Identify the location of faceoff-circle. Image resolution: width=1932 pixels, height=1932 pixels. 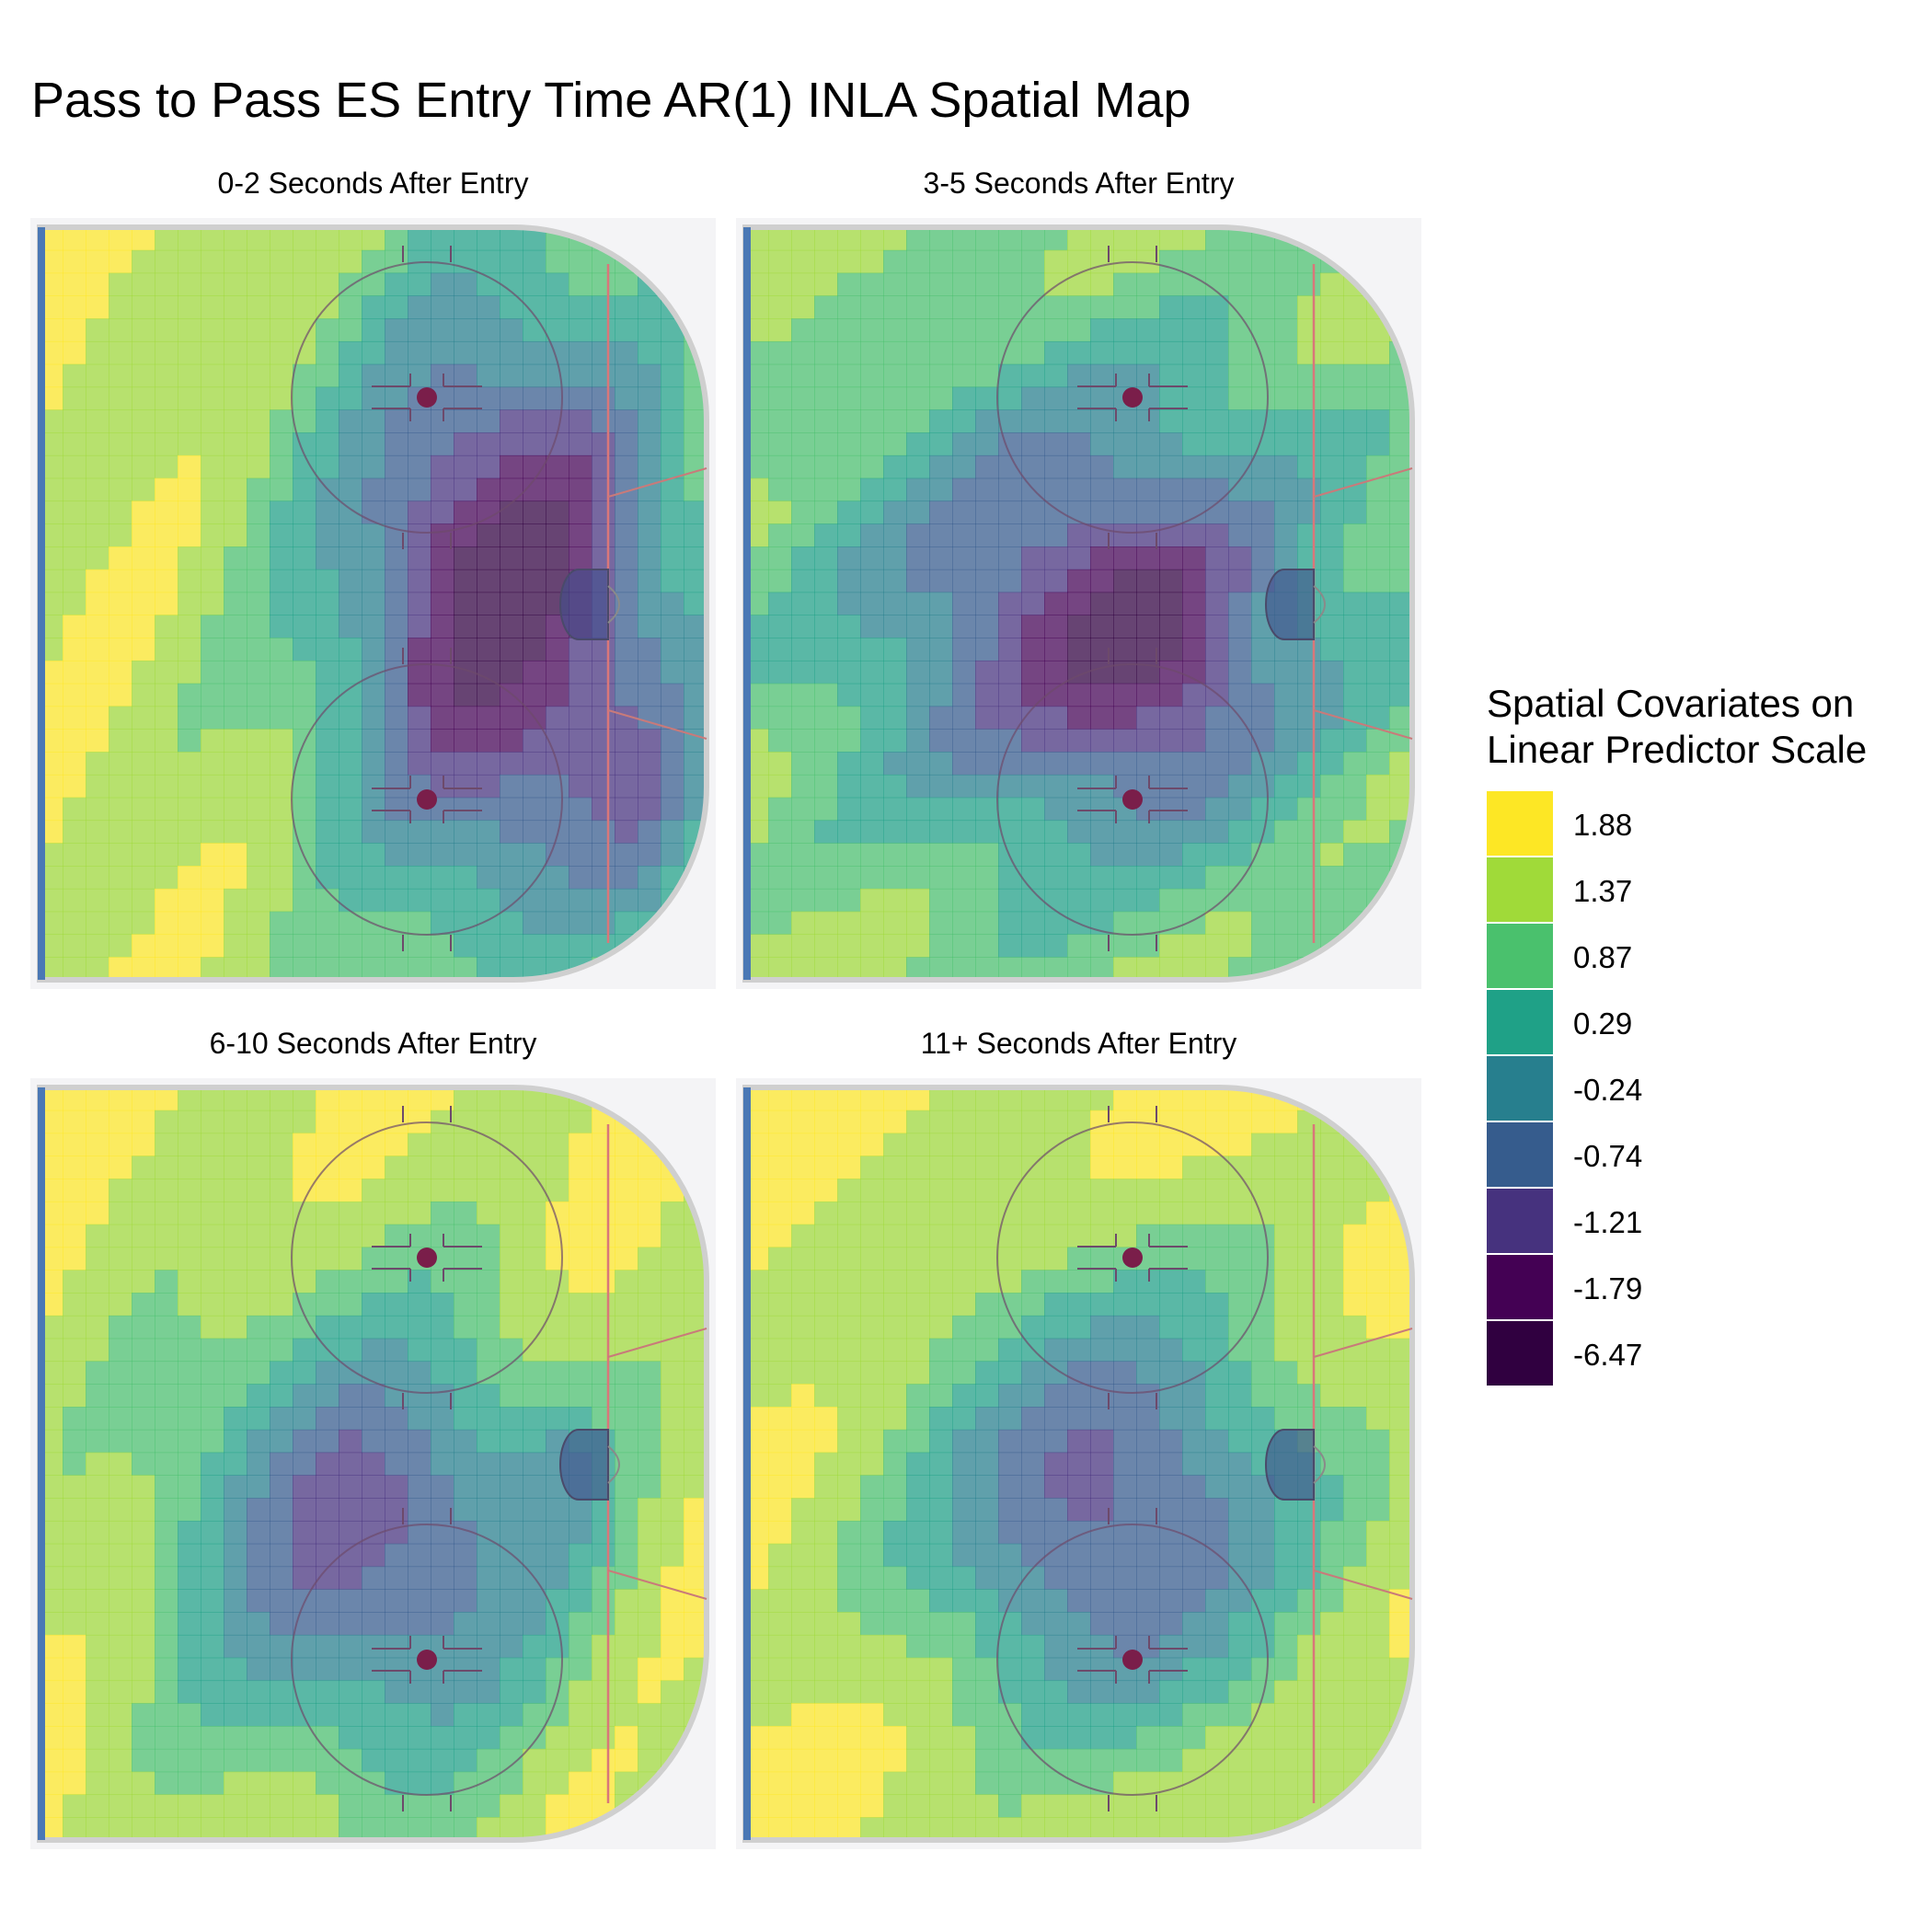
(427, 1257).